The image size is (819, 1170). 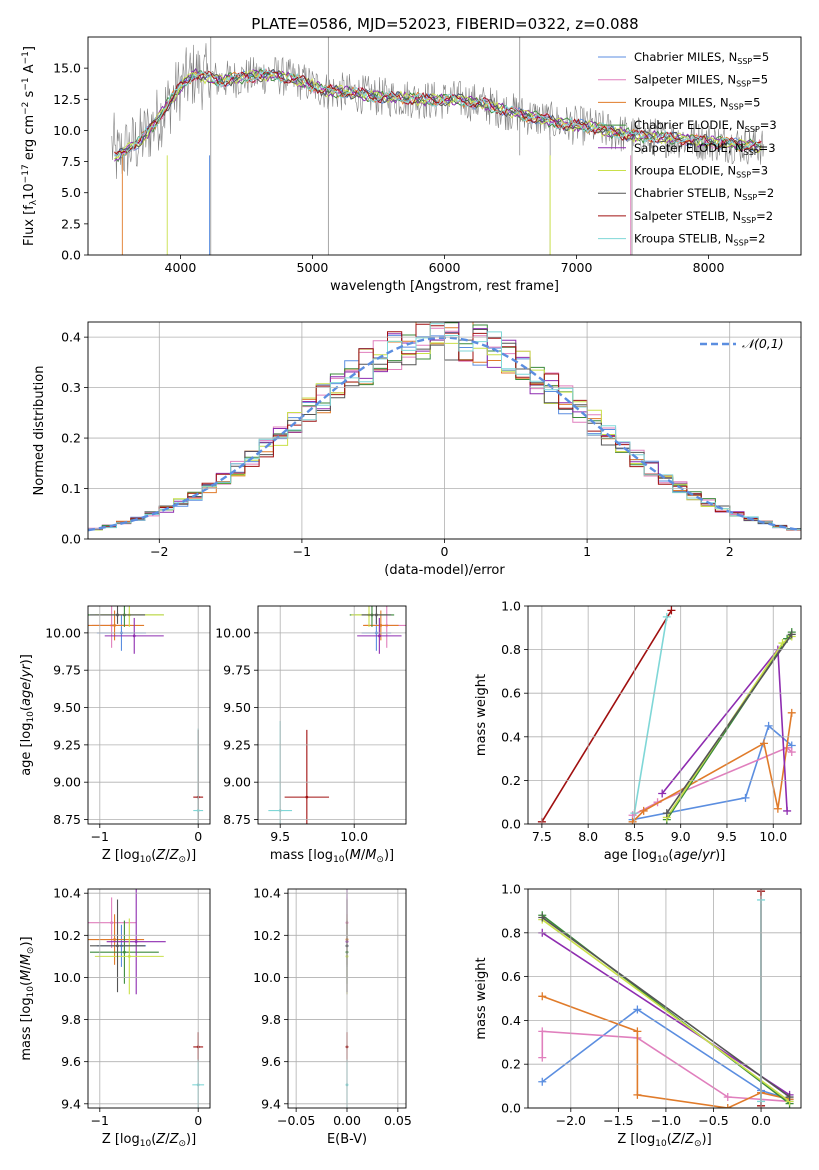 I want to click on mass-weight-vs-Z-xtick-label: −1.0, so click(x=666, y=1120).